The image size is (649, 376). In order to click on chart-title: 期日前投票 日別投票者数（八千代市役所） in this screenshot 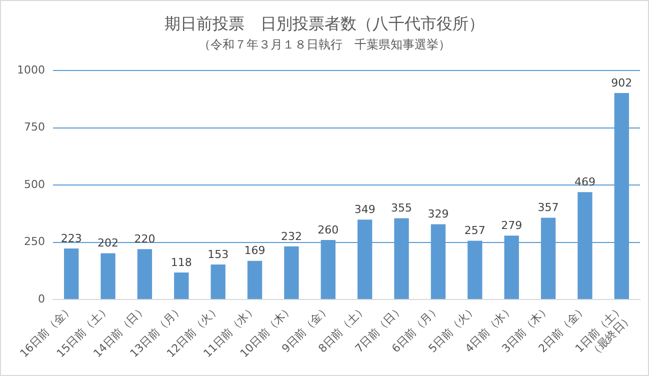, I will do `click(324, 23)`.